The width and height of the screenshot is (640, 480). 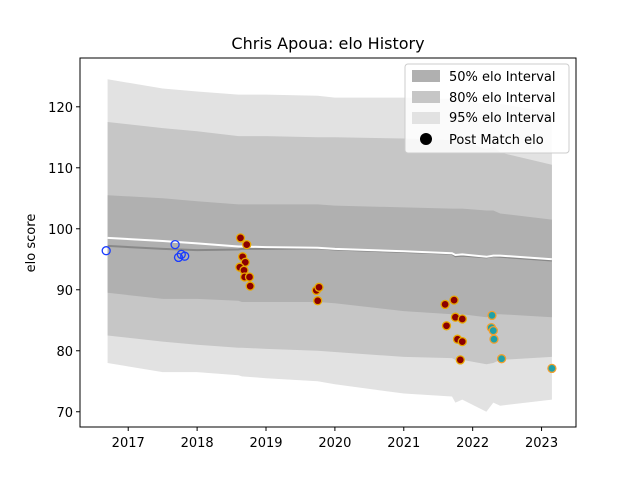 I want to click on x-tick-label: 2022, so click(x=472, y=443).